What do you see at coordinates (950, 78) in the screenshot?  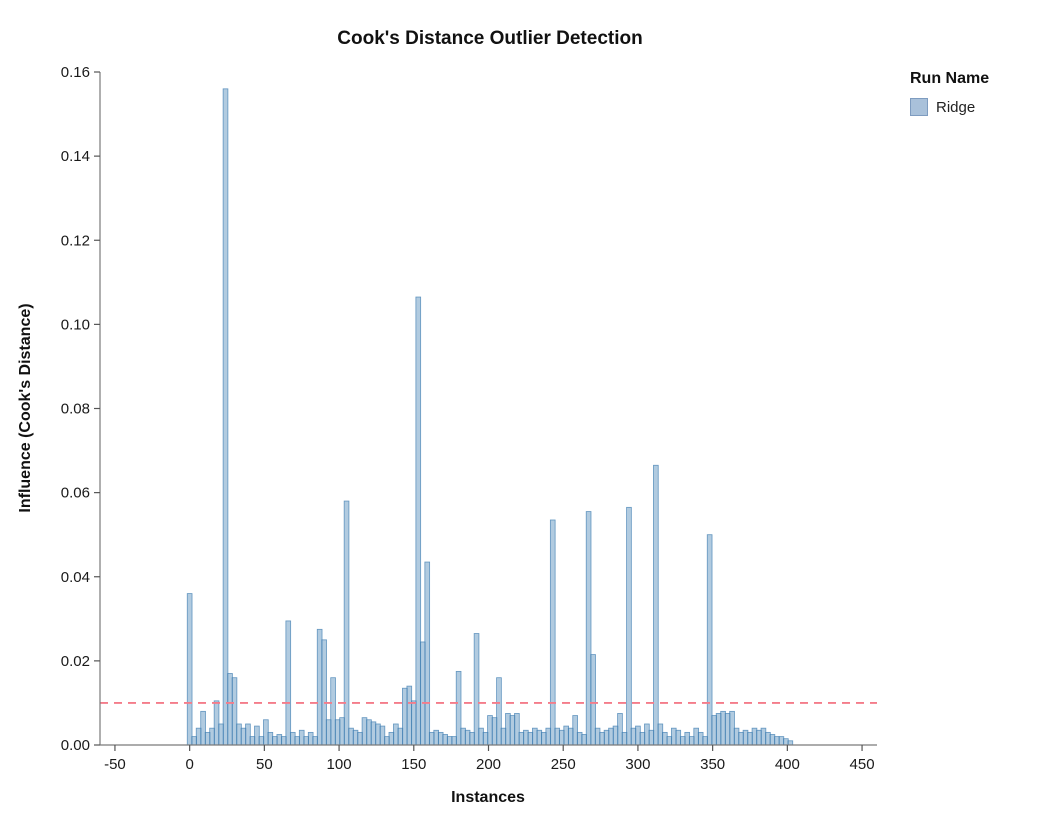 I see `legend-title: Run Name` at bounding box center [950, 78].